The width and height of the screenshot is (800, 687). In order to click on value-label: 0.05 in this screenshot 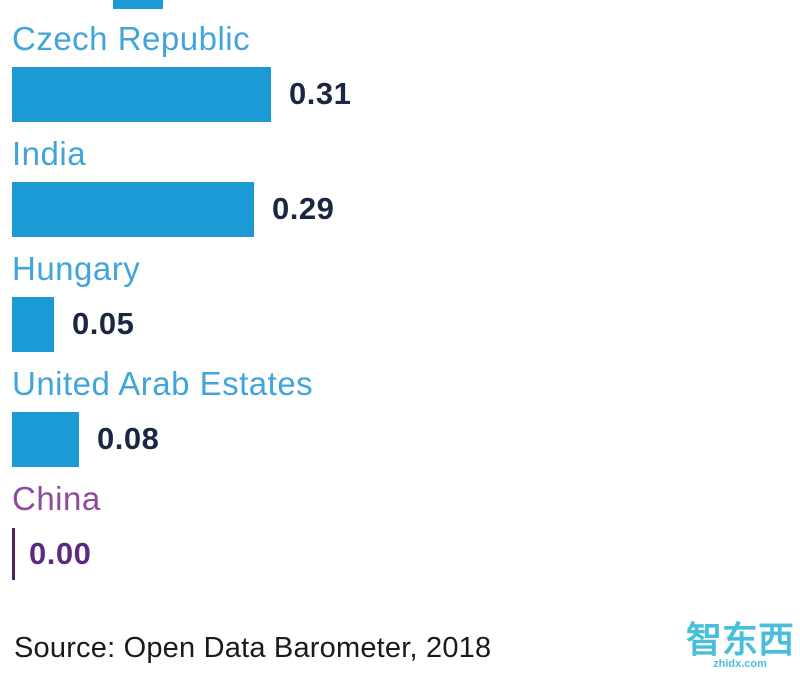, I will do `click(103, 324)`.